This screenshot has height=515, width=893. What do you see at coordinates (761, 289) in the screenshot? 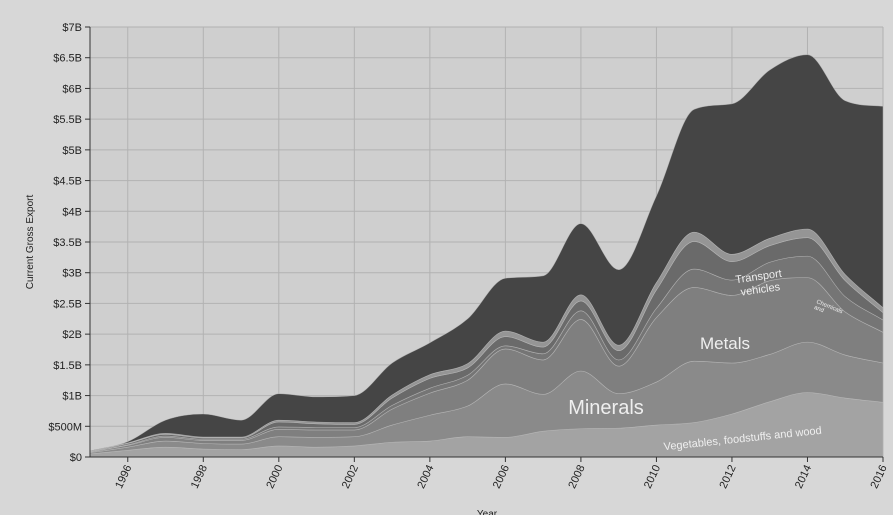
I see `area-label-transport-line: vehicles` at bounding box center [761, 289].